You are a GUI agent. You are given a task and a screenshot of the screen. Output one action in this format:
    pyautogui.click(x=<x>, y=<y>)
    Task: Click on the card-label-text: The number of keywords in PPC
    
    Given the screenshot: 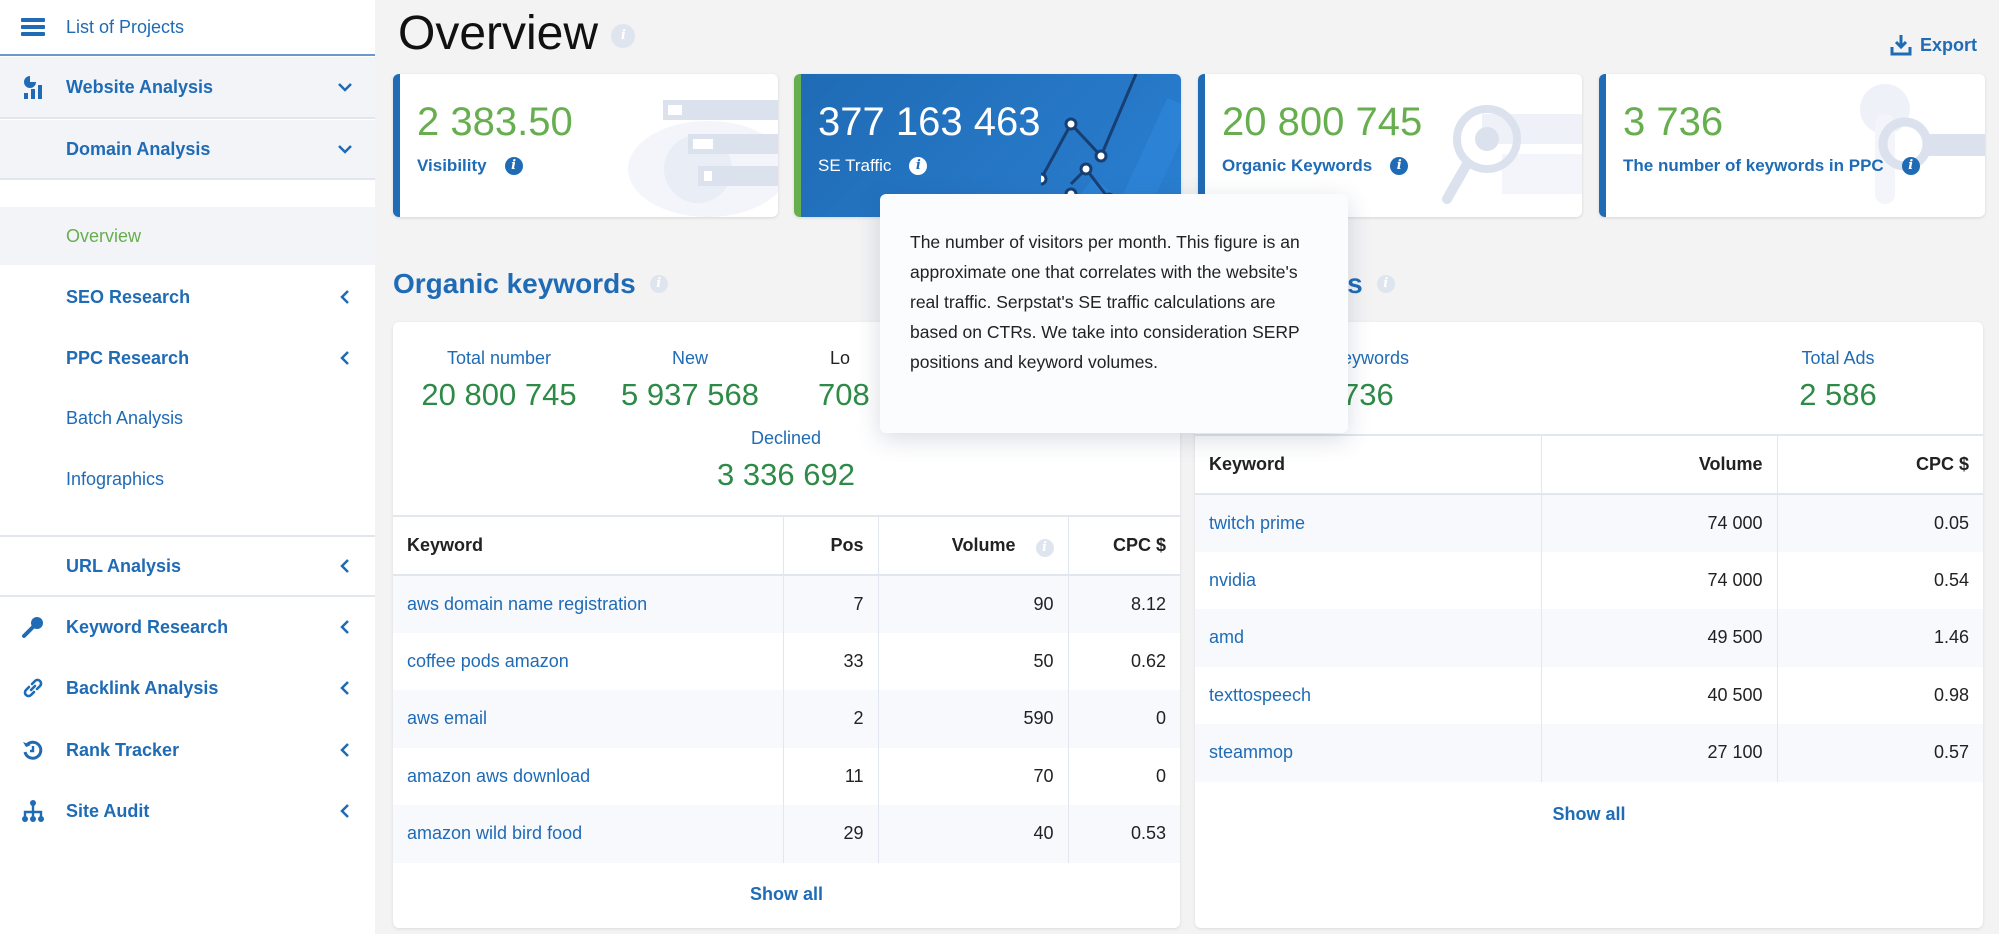 What is the action you would take?
    pyautogui.click(x=1753, y=165)
    